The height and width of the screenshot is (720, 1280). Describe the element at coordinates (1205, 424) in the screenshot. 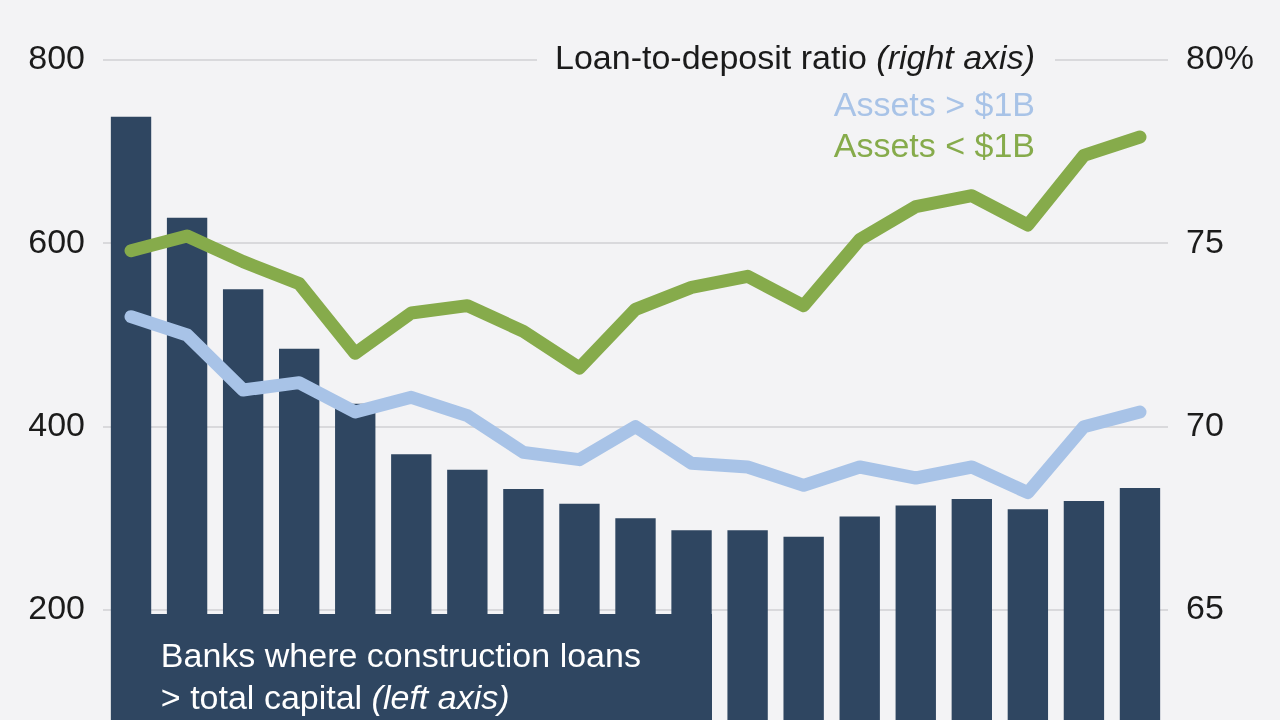

I see `y2-tick-label: 70` at that location.